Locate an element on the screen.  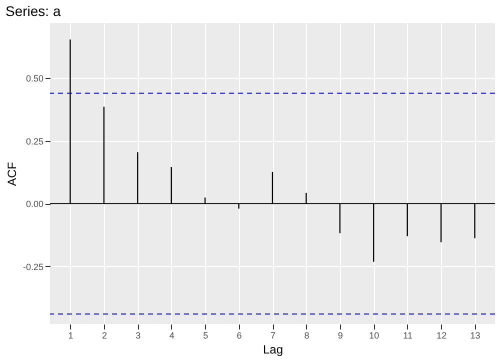
y-tick-label: 0.50 is located at coordinates (35, 79).